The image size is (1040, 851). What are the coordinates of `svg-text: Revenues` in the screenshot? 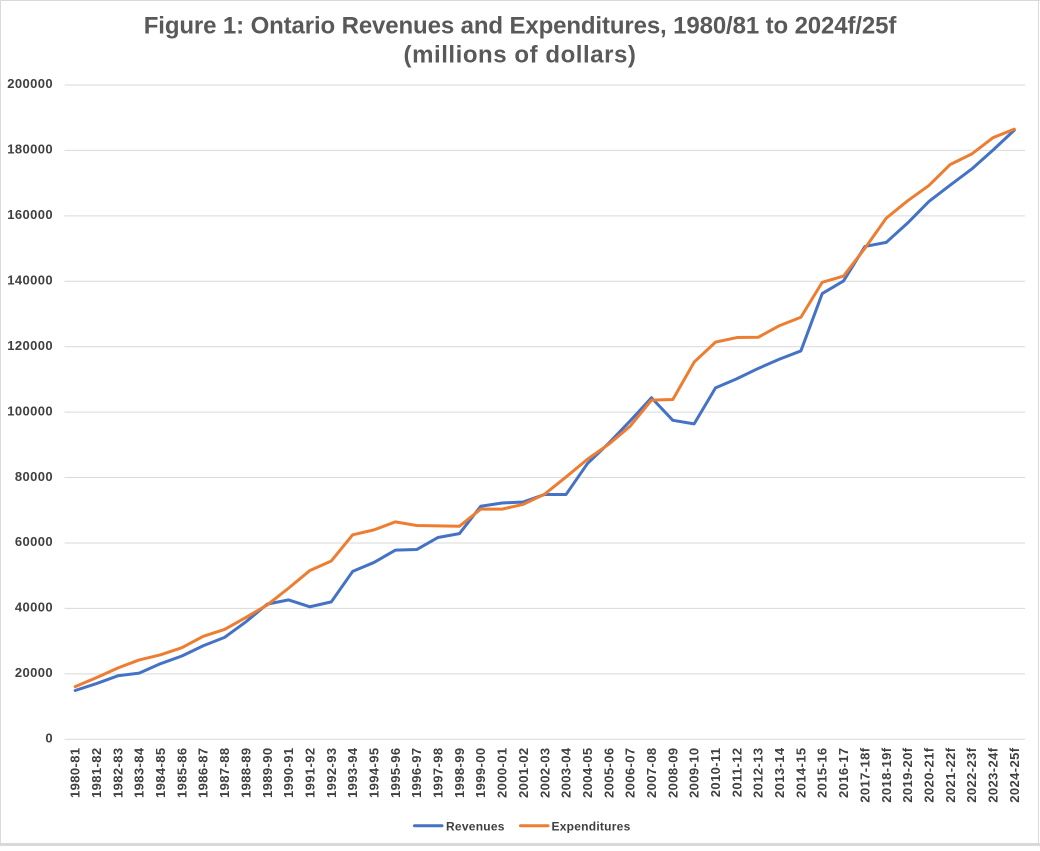 It's located at (475, 826).